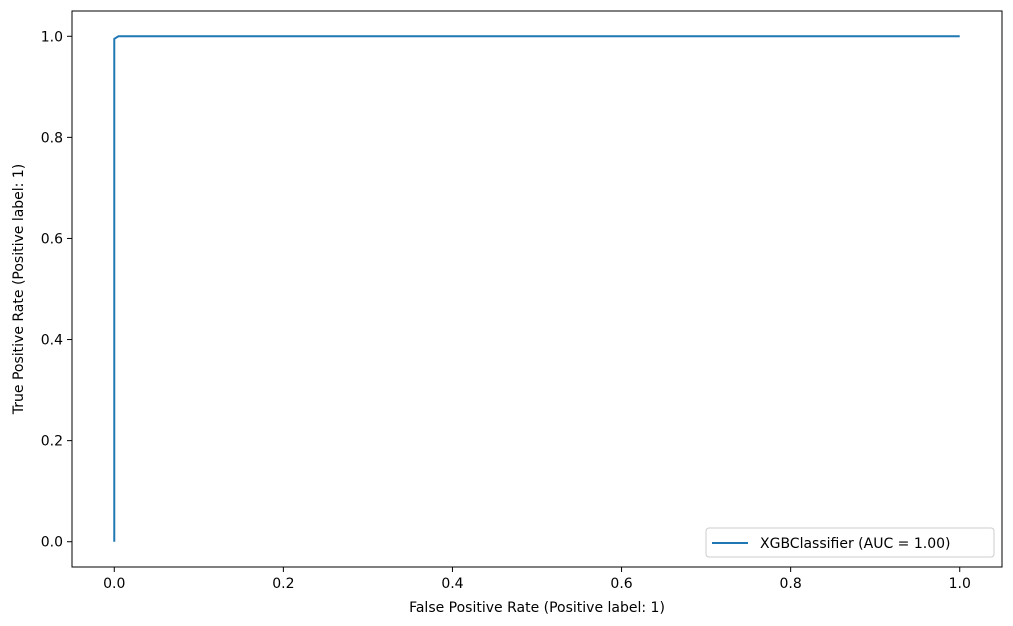 The width and height of the screenshot is (1013, 626). I want to click on y-axis-label: True Positive Rate (Positive label: 1), so click(19, 289).